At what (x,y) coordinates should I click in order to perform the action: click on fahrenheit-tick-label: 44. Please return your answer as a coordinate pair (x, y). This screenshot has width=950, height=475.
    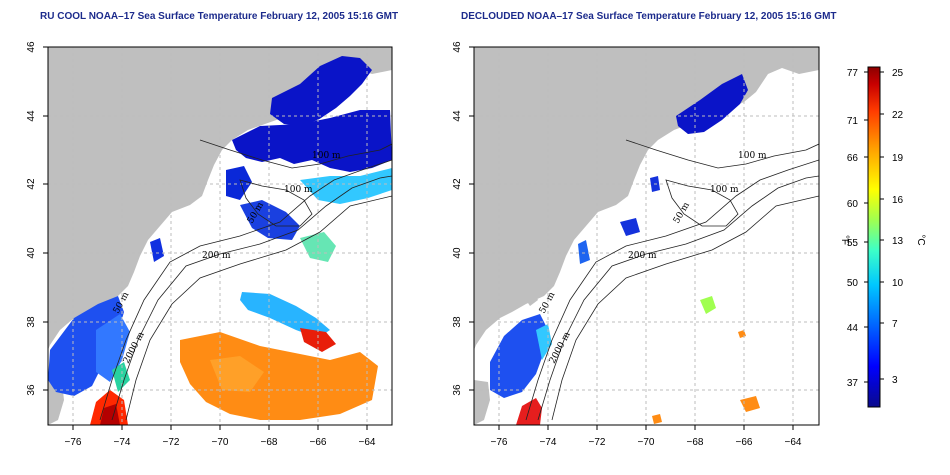
    Looking at the image, I should click on (853, 328).